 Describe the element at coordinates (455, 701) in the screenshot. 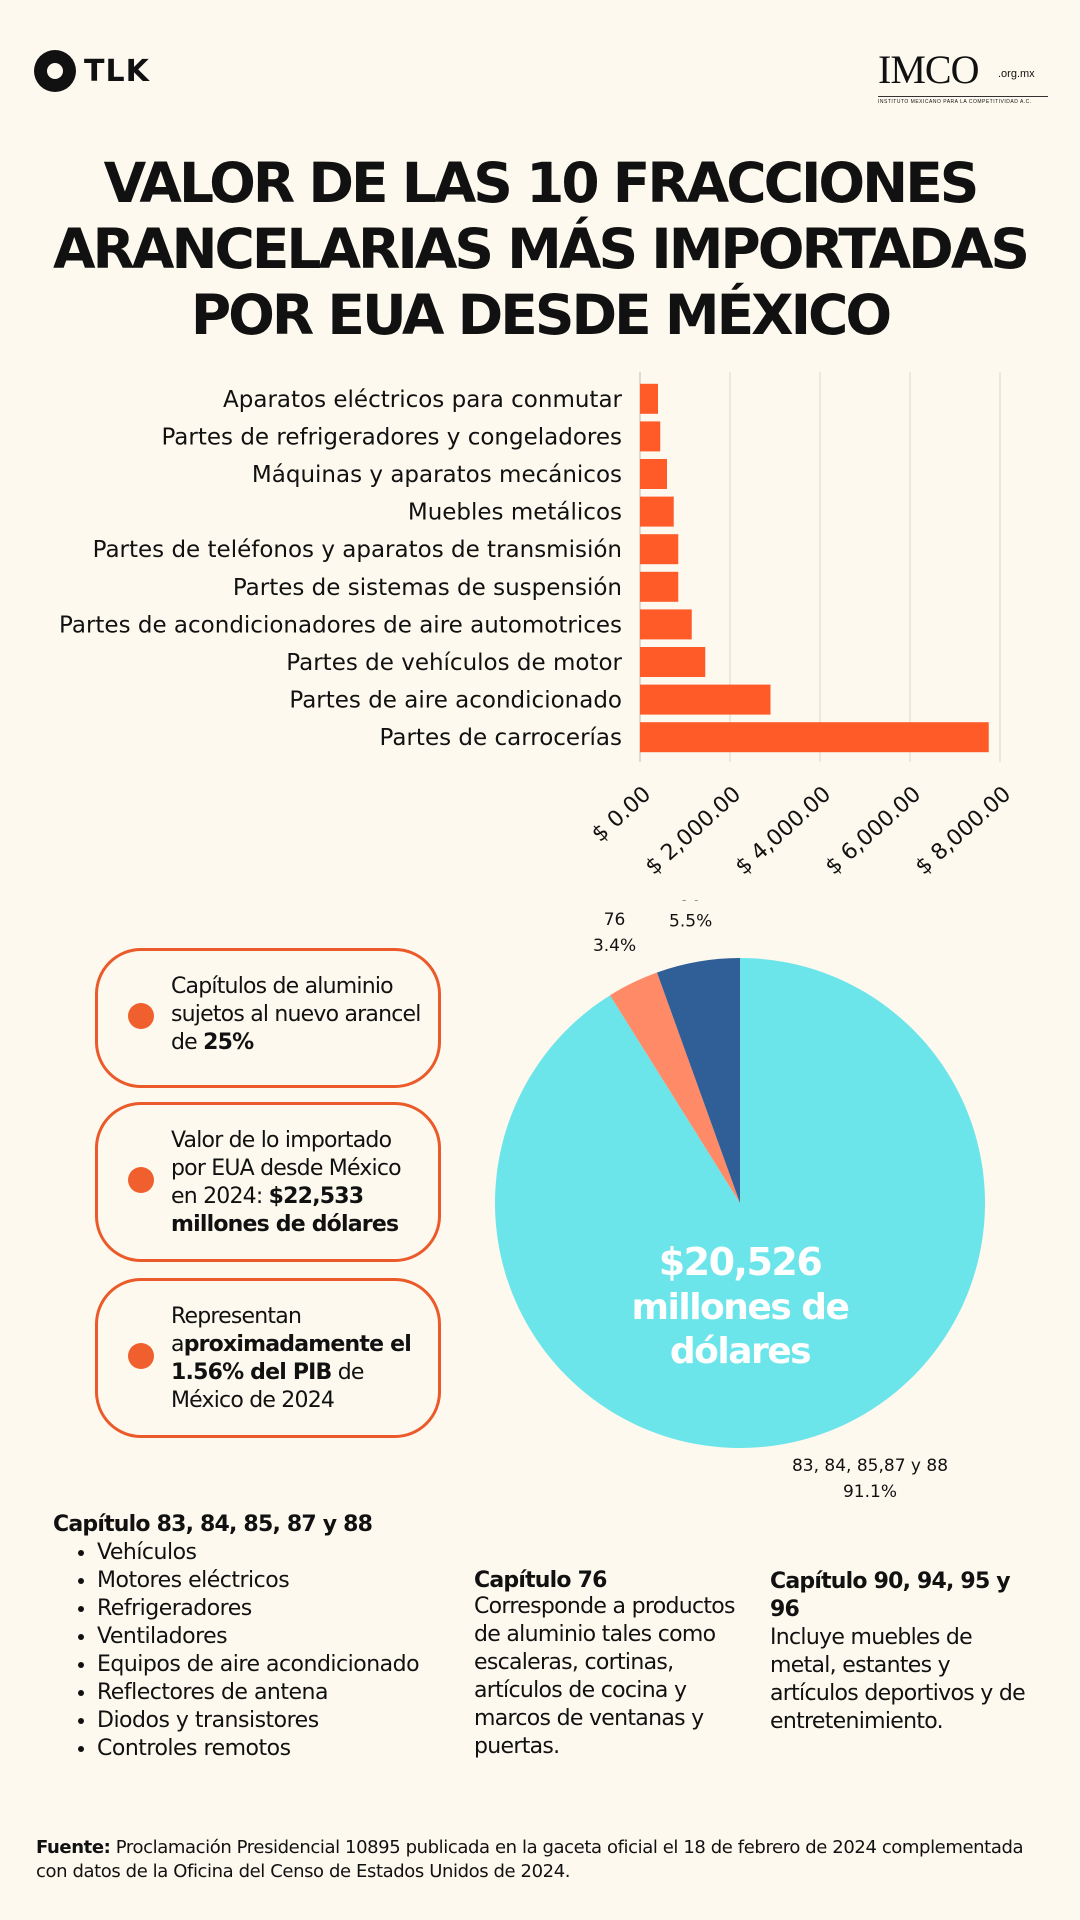

I see `category-label: Partes de aire acondicionado` at that location.